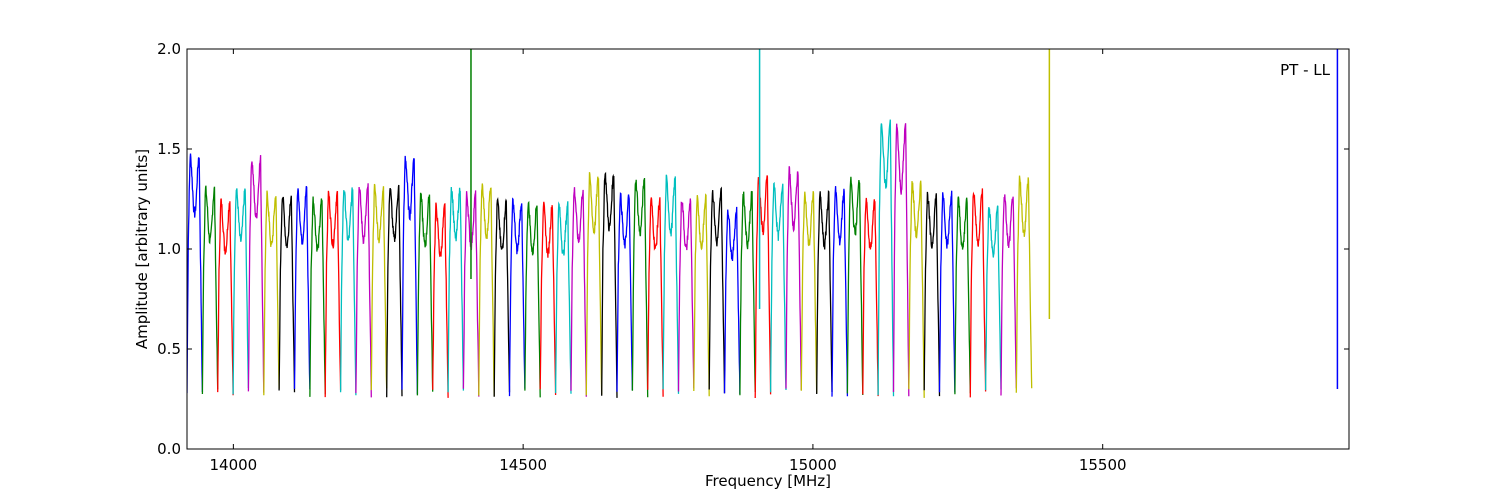 The height and width of the screenshot is (500, 1500). Describe the element at coordinates (523, 465) in the screenshot. I see `x-tick-label: 14500` at that location.